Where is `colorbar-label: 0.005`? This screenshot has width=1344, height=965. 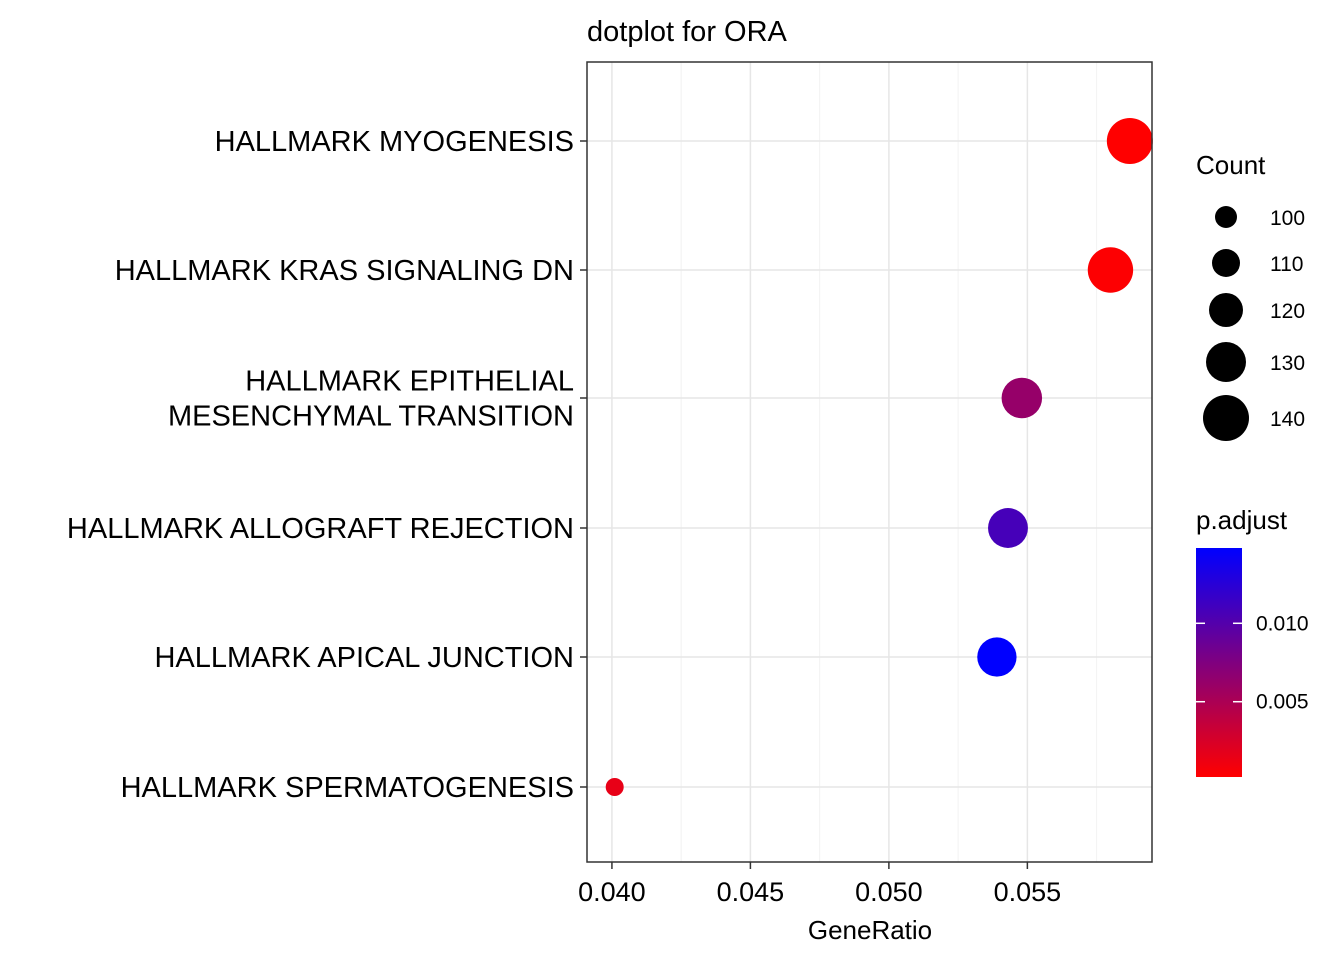 colorbar-label: 0.005 is located at coordinates (1282, 702).